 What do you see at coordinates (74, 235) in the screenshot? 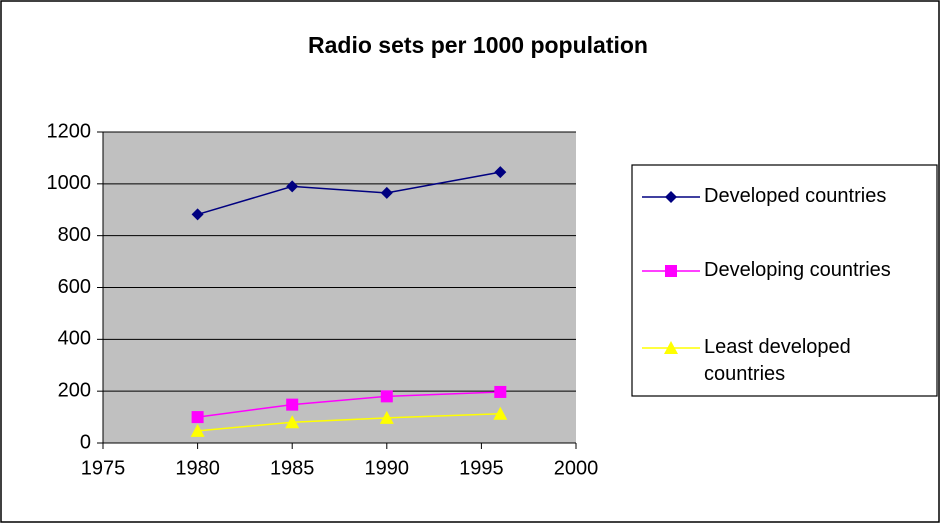
I see `y-tick-label: 800` at bounding box center [74, 235].